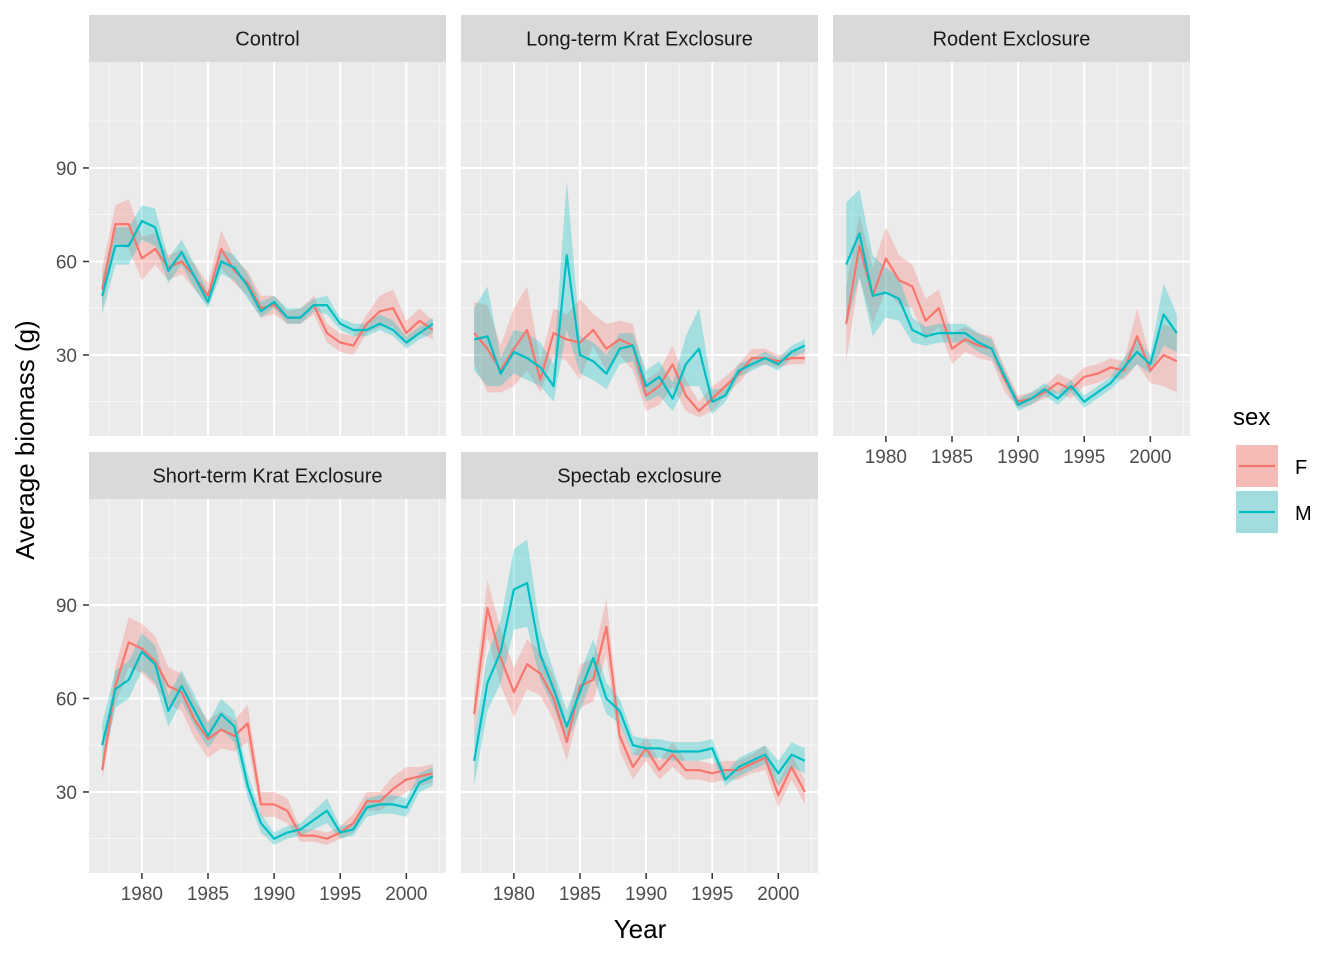 Image resolution: width=1344 pixels, height=960 pixels. I want to click on panel-spectab-exclosure: Spectab exclosure 1980 1985 1990 1995 2000, so click(639, 678).